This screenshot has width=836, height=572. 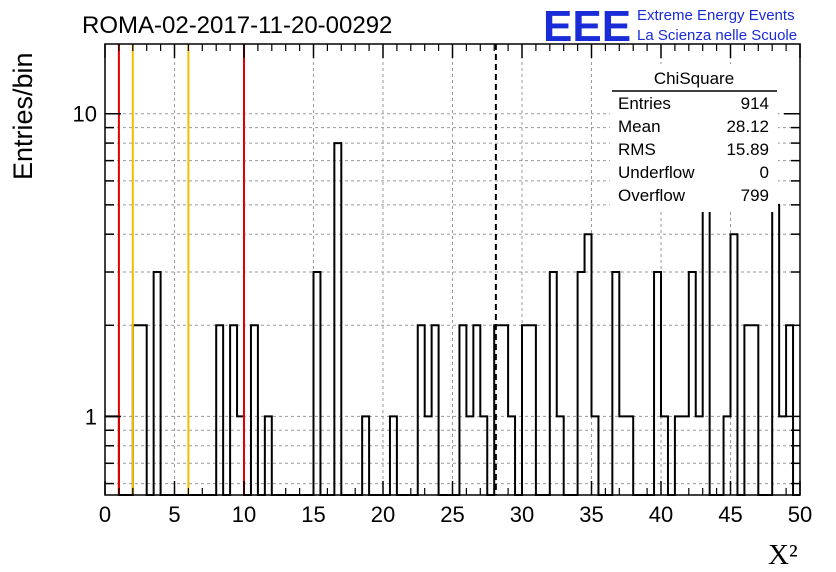 What do you see at coordinates (85, 114) in the screenshot?
I see `y-tick-label: 10` at bounding box center [85, 114].